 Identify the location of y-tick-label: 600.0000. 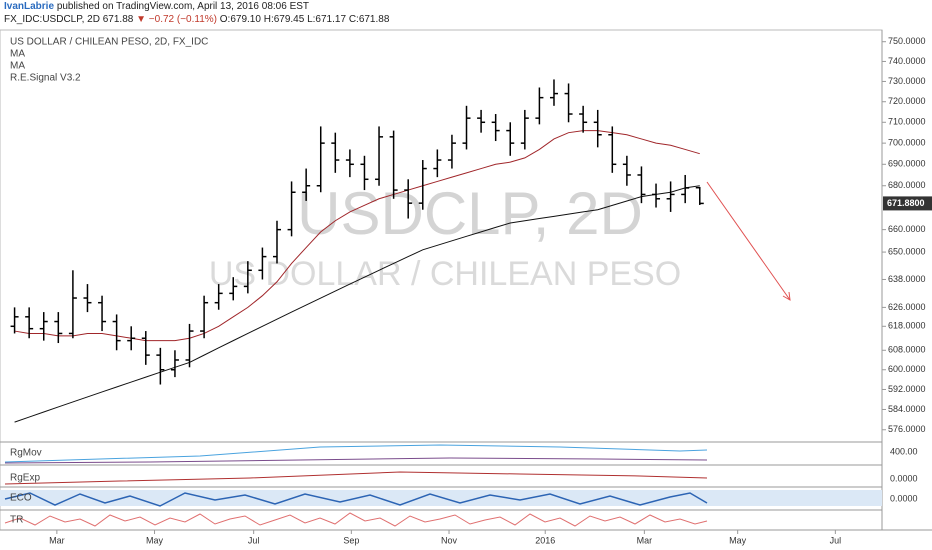
(907, 369).